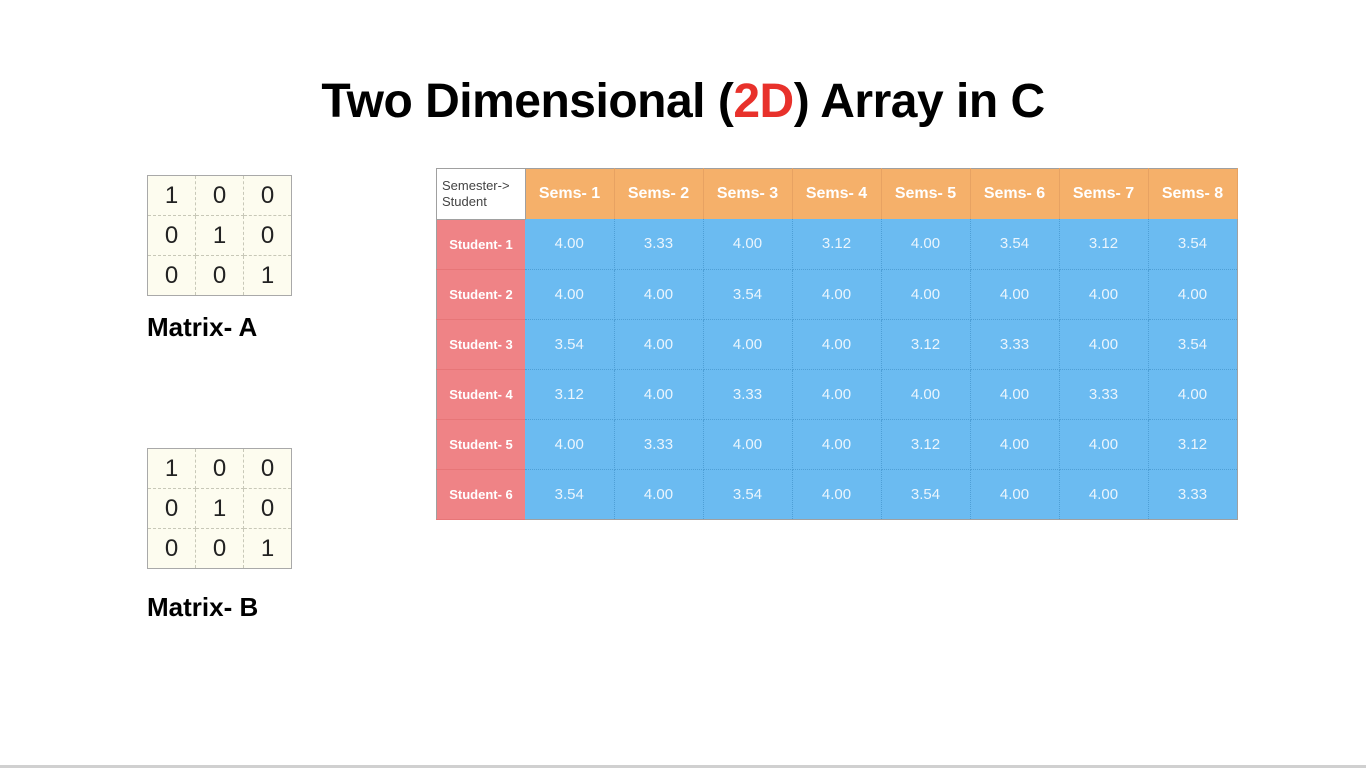  I want to click on semester-column-header: Sems- 1, so click(570, 193).